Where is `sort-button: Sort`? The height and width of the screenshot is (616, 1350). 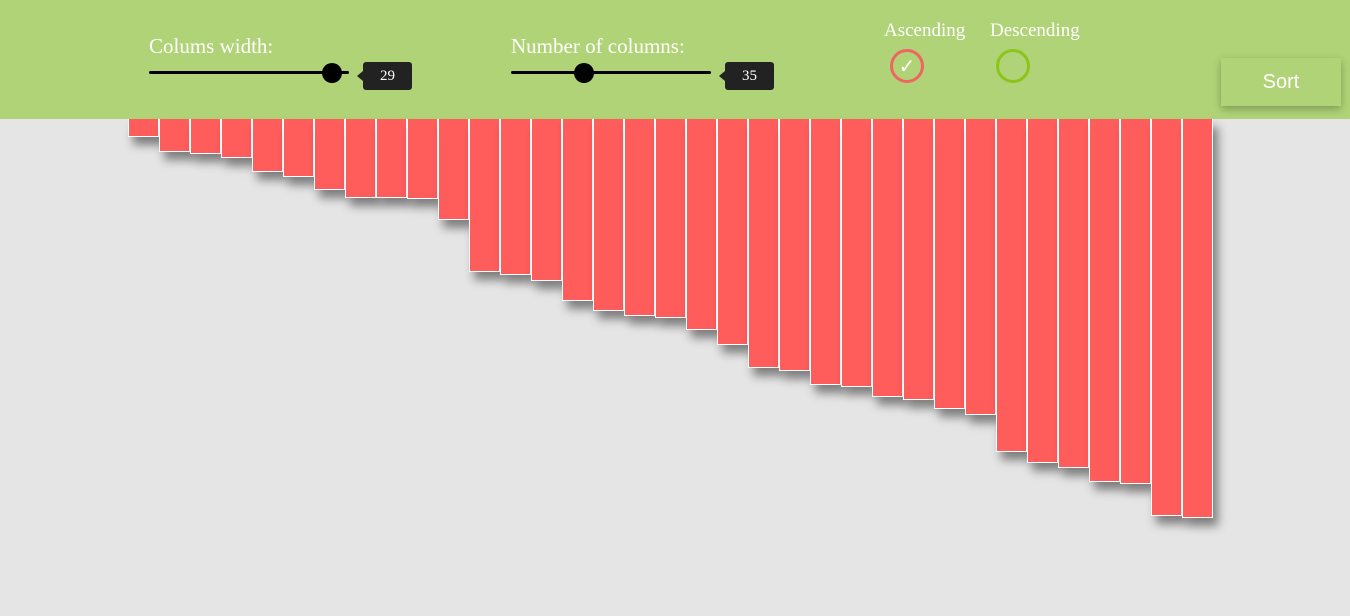
sort-button: Sort is located at coordinates (1281, 82).